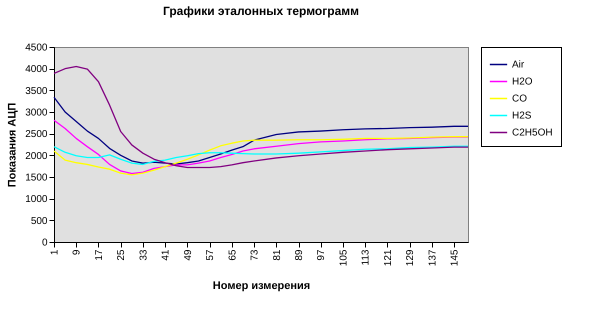  Describe the element at coordinates (36, 70) in the screenshot. I see `y-tick-label: 4000` at that location.